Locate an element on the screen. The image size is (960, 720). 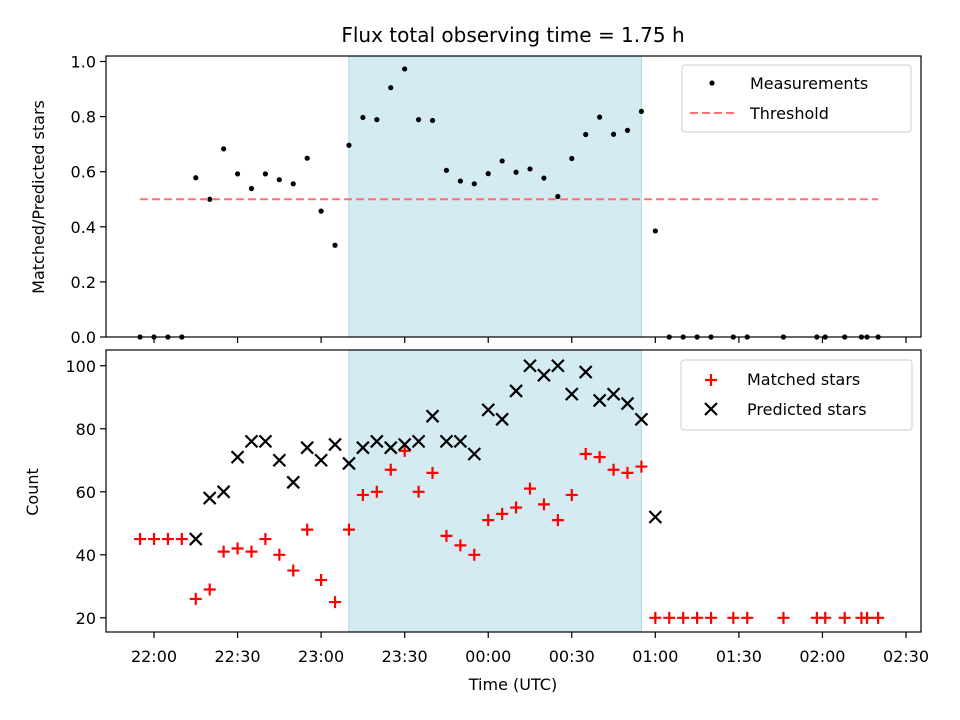
top-legend-box is located at coordinates (796, 98).